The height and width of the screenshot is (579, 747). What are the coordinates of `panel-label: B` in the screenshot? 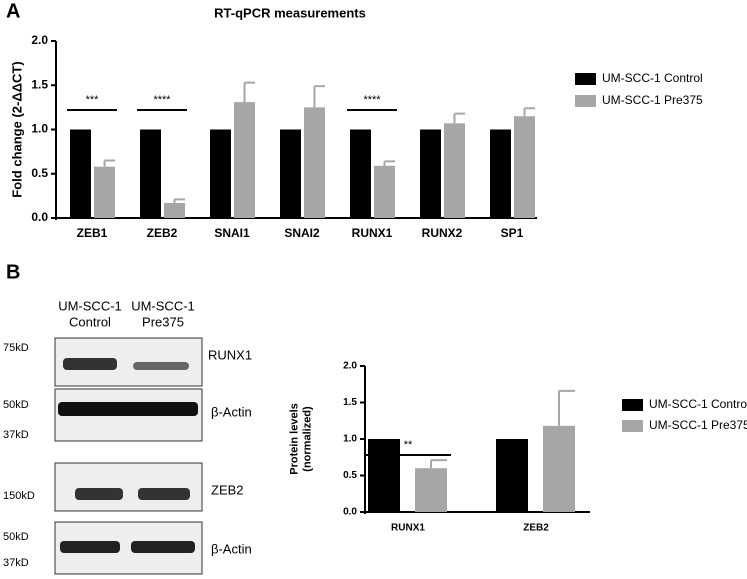 It's located at (13, 272).